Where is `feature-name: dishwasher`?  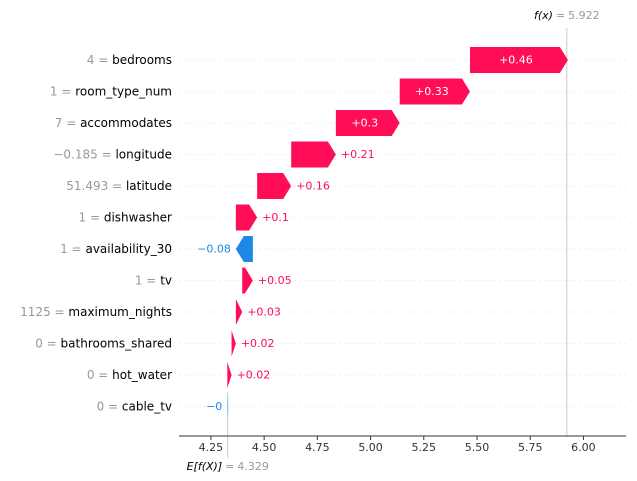
feature-name: dishwasher is located at coordinates (138, 218).